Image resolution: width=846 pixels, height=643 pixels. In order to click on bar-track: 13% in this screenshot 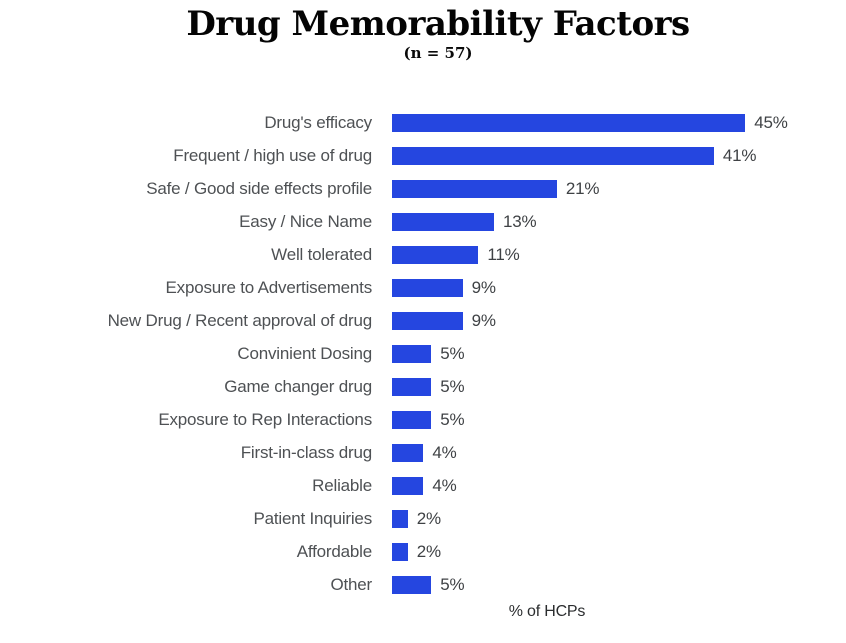, I will do `click(464, 221)`.